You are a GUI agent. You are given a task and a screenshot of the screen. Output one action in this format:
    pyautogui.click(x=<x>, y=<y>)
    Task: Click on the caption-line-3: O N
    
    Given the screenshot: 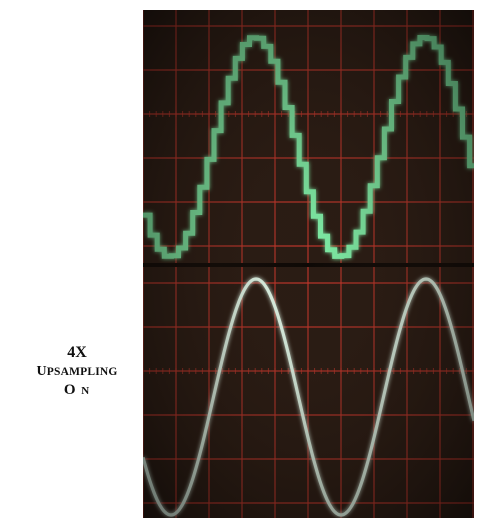 What is the action you would take?
    pyautogui.click(x=77, y=390)
    